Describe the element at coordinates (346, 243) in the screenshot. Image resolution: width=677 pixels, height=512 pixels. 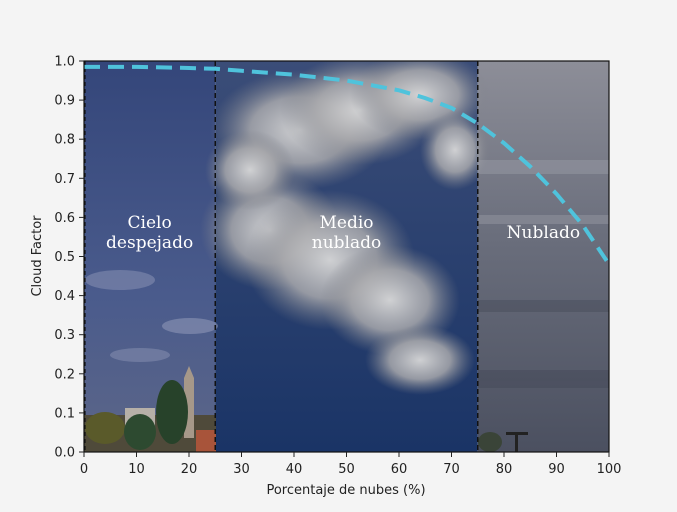
I see `region-label-line: nublado` at that location.